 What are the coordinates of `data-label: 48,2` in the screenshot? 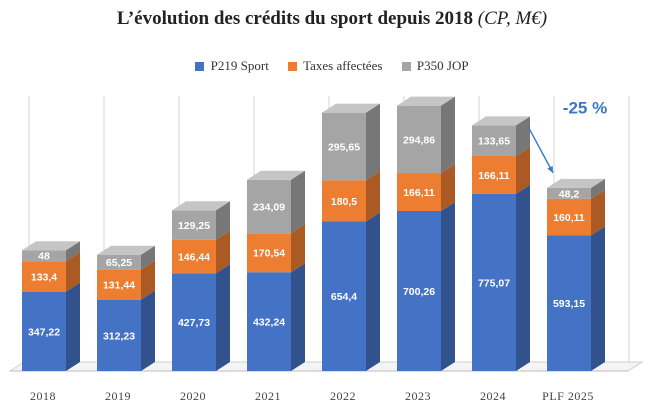 It's located at (569, 194).